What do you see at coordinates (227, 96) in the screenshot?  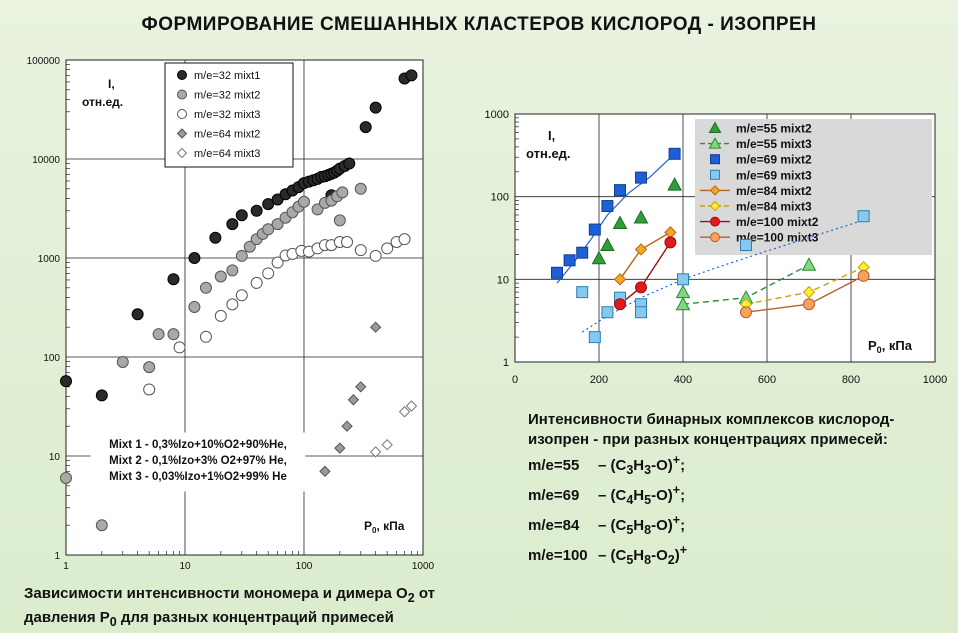 I see `legend-label: m/e=32 mixt2` at bounding box center [227, 96].